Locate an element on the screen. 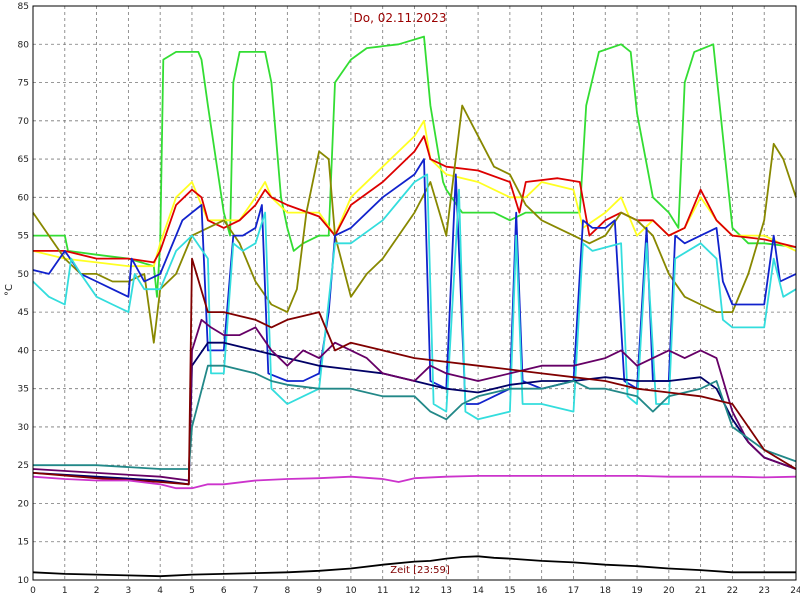 The image size is (800, 600). x-tick-label: 11 is located at coordinates (382, 591).